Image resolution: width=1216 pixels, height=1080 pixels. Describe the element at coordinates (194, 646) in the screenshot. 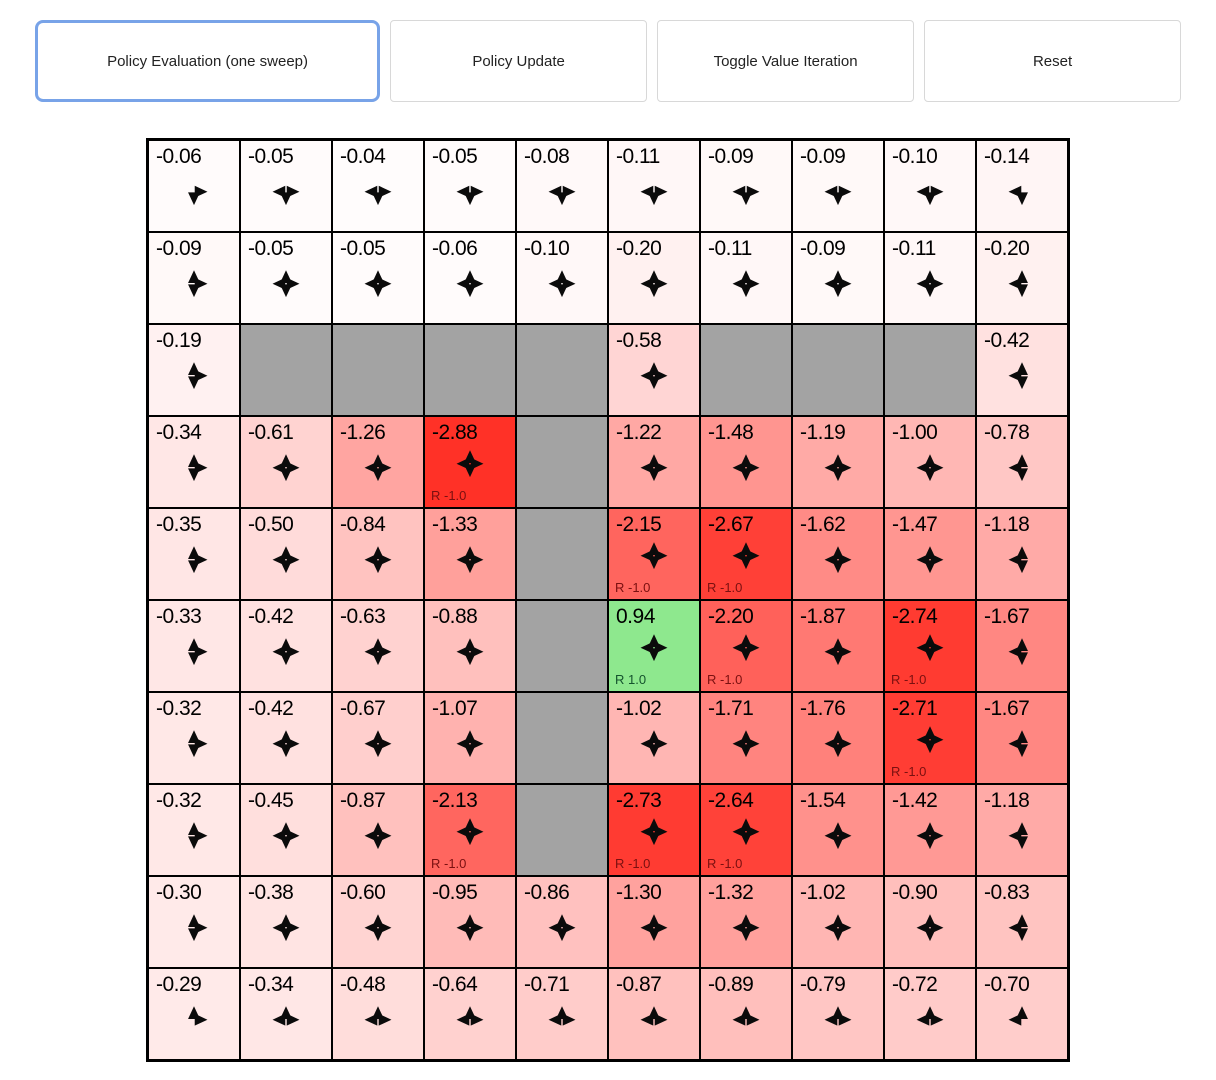

I see `state-cell: -0.33` at that location.